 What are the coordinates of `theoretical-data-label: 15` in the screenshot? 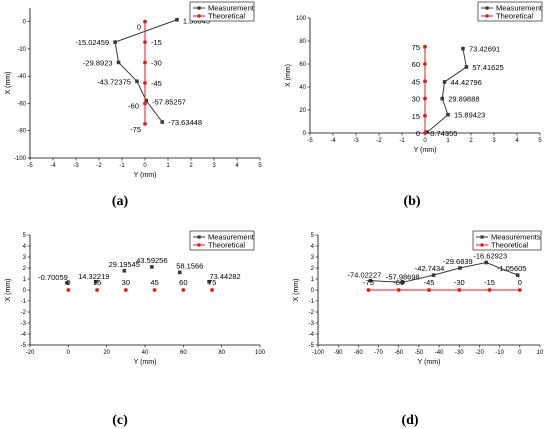 It's located at (416, 116).